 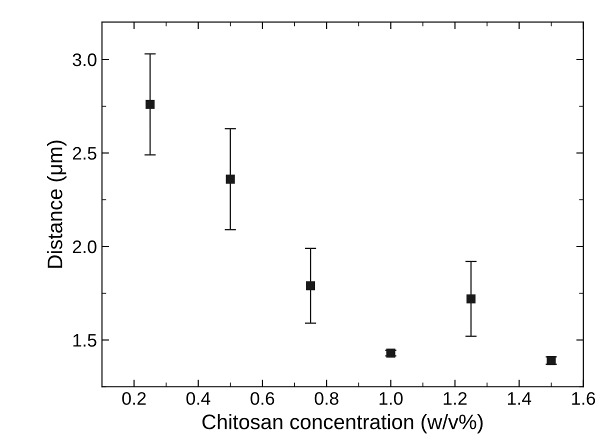 What do you see at coordinates (342, 424) in the screenshot?
I see `x-axis-title: Chitosan concentration (w/v%)` at bounding box center [342, 424].